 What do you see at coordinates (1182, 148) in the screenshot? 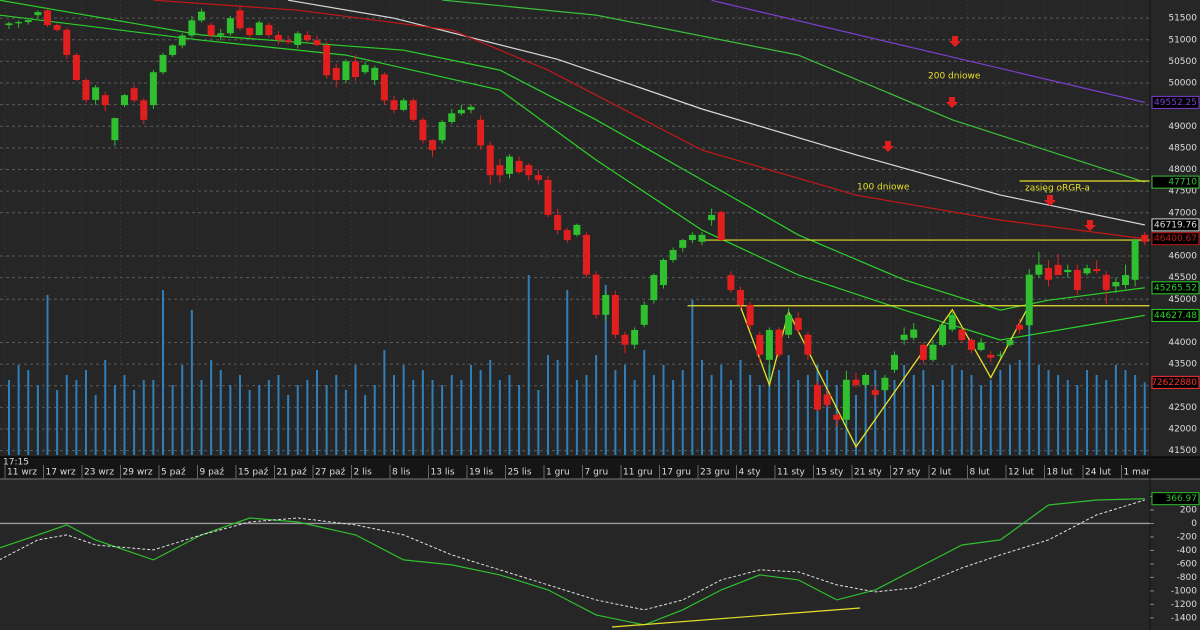
I see `y-tick-label: 48500` at bounding box center [1182, 148].